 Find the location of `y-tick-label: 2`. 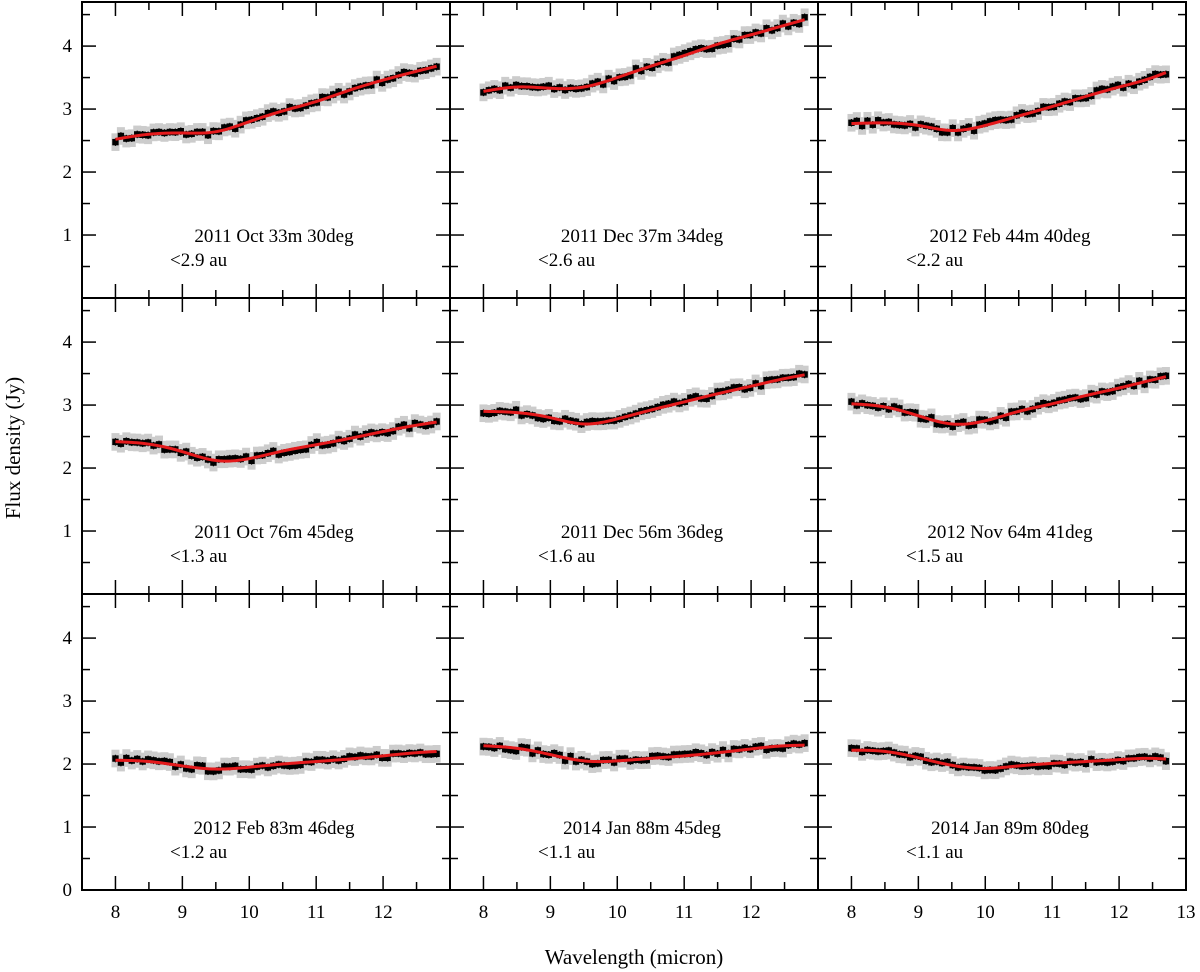

y-tick-label: 2 is located at coordinates (68, 468).